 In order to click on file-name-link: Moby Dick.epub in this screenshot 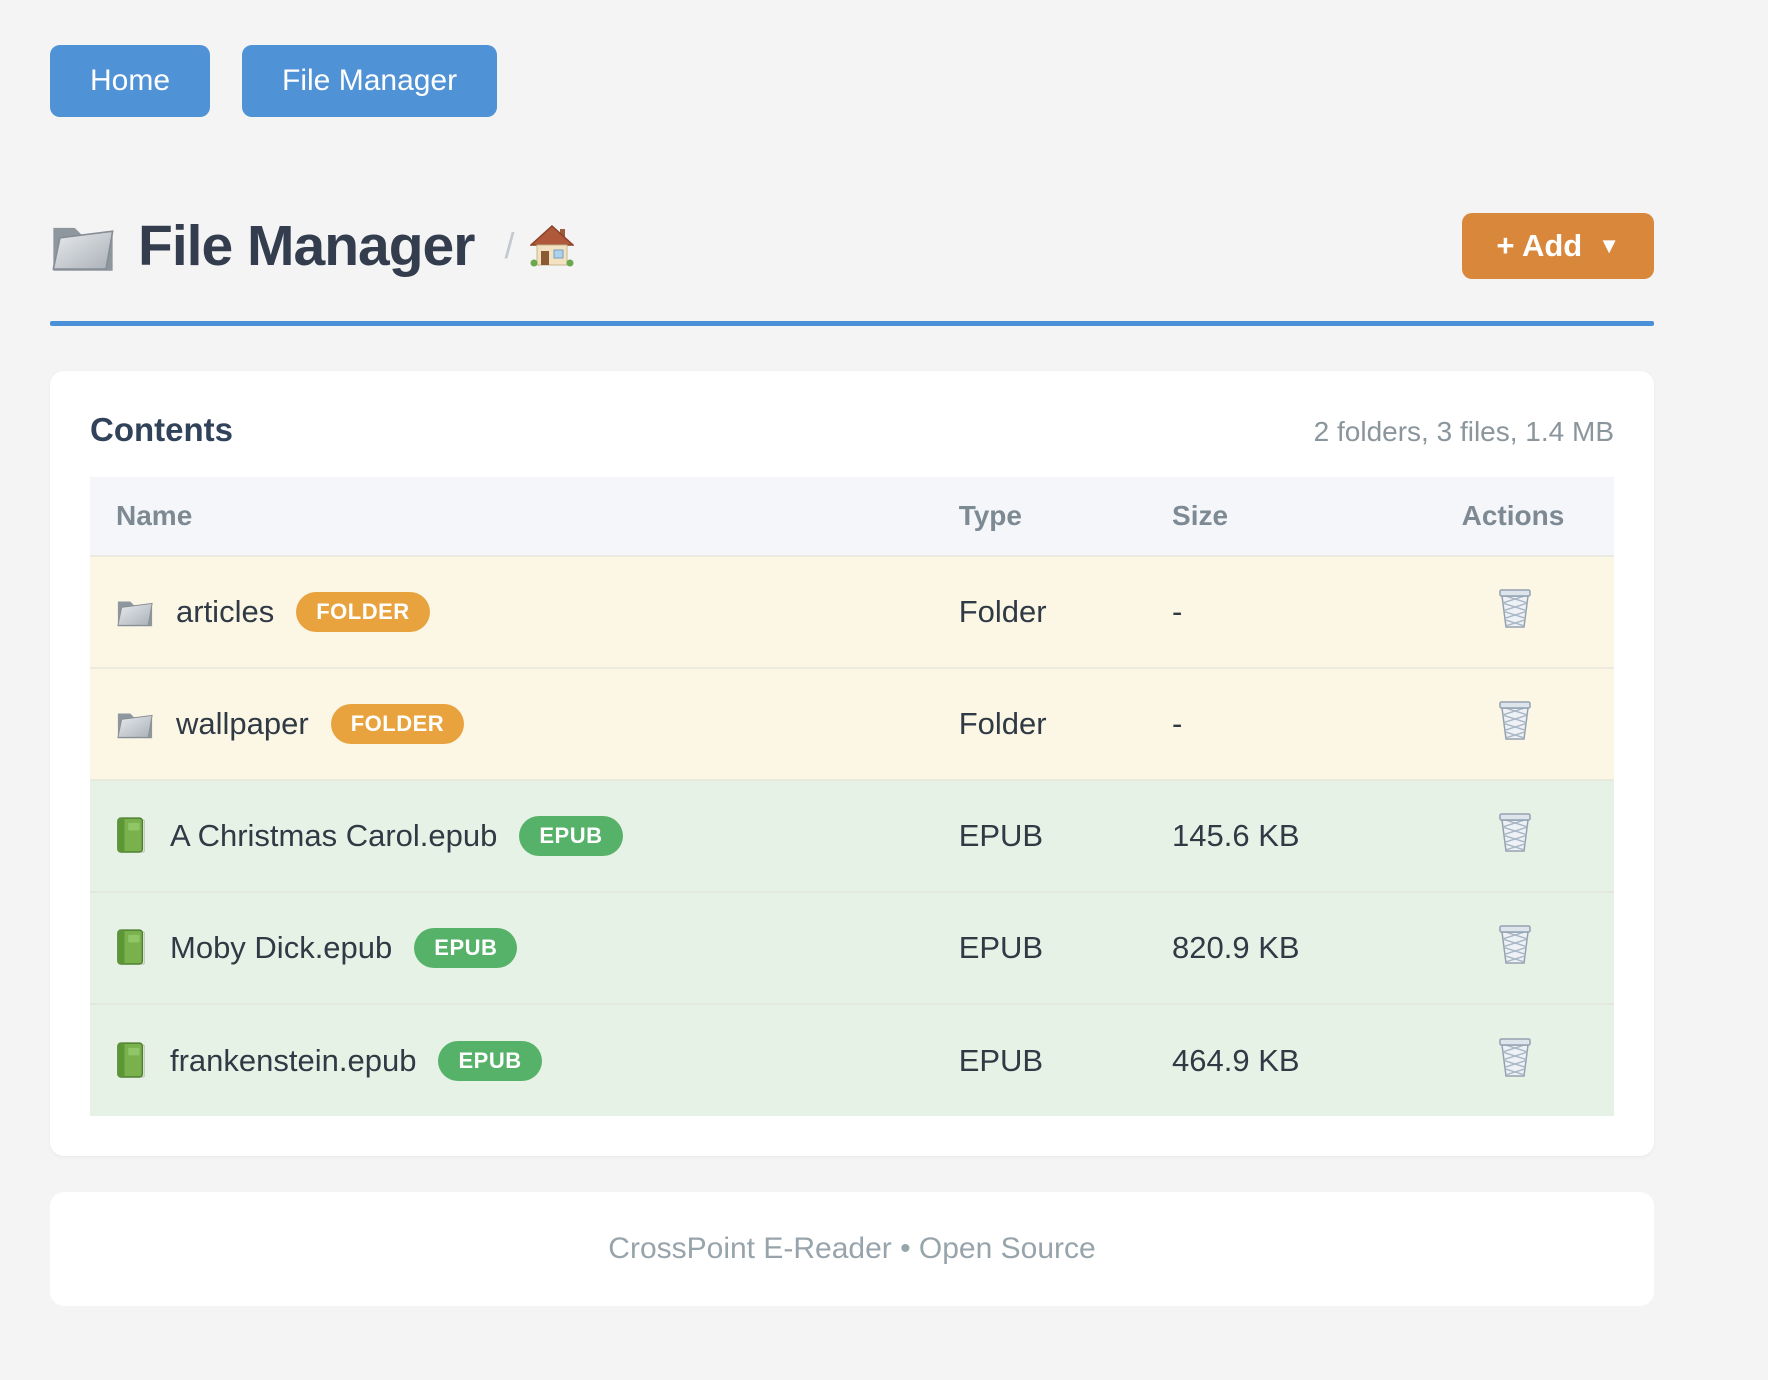, I will do `click(281, 947)`.